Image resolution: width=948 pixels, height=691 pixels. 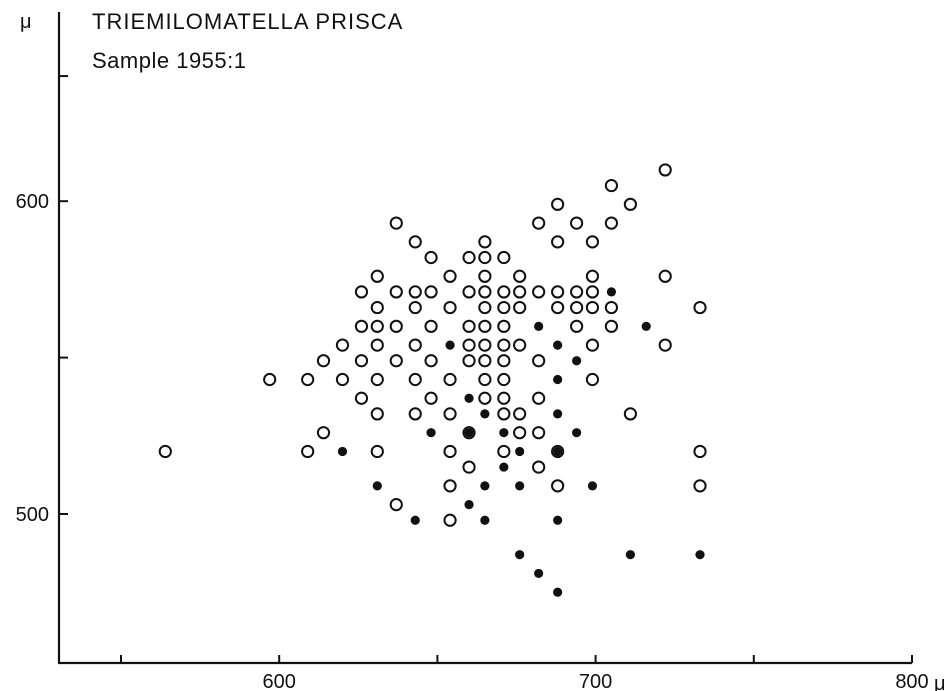 I want to click on chart-title: TRIEMILOMATELLA PRISCA, so click(x=247, y=21).